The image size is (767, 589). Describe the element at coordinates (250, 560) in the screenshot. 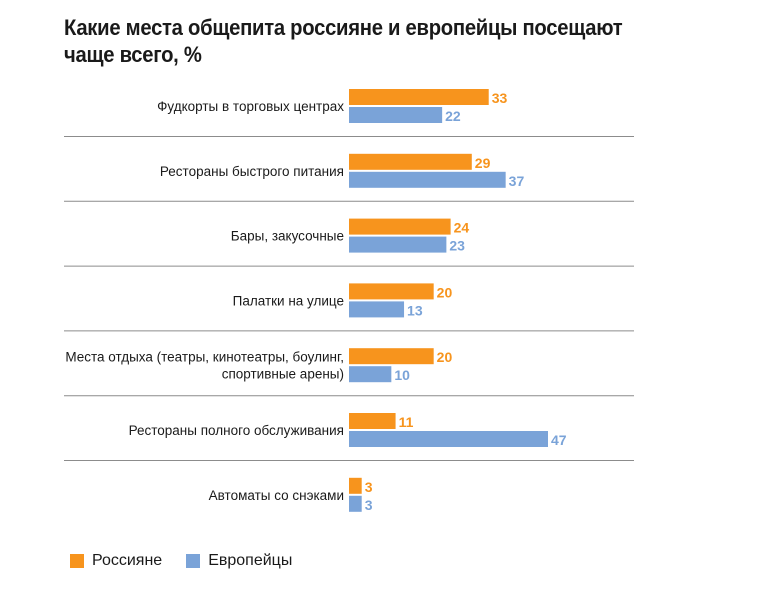

I see `legend-label-europeans: Европейцы` at that location.